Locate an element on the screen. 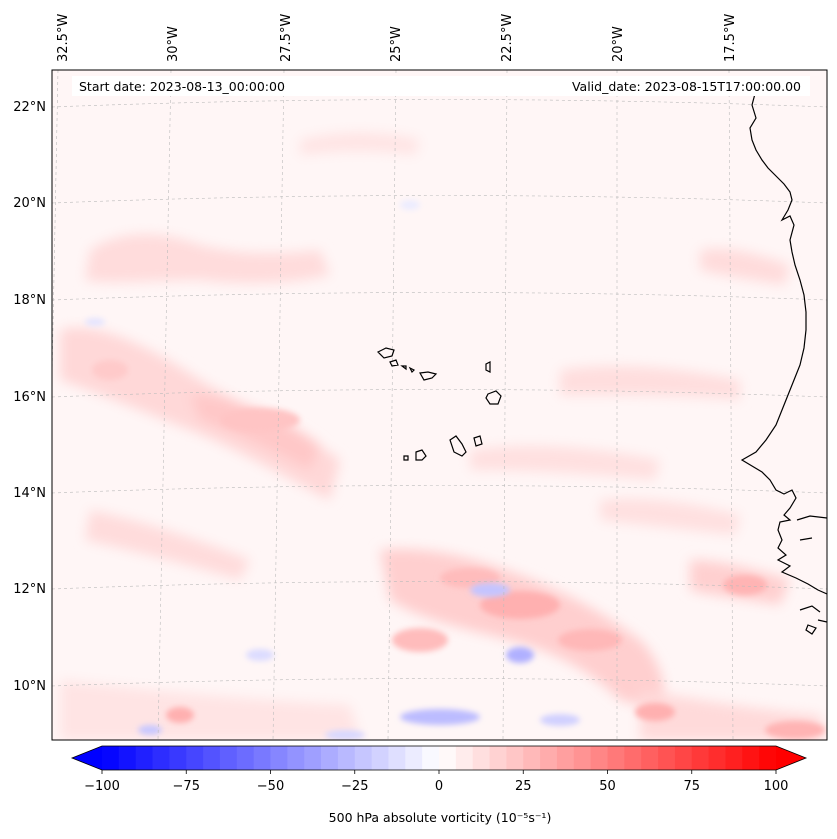 This screenshot has width=837, height=839. latitude-labels: 22°N 20°N 18°N 16°N 14°N 12°N 10°N is located at coordinates (29, 397).